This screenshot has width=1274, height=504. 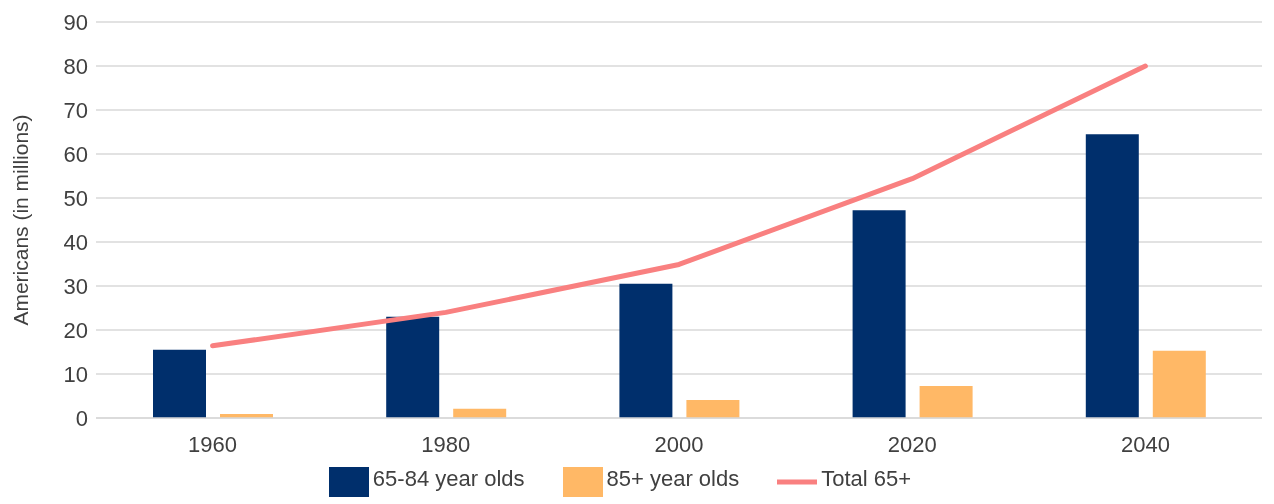 What do you see at coordinates (75, 154) in the screenshot?
I see `y-tick-label: 60` at bounding box center [75, 154].